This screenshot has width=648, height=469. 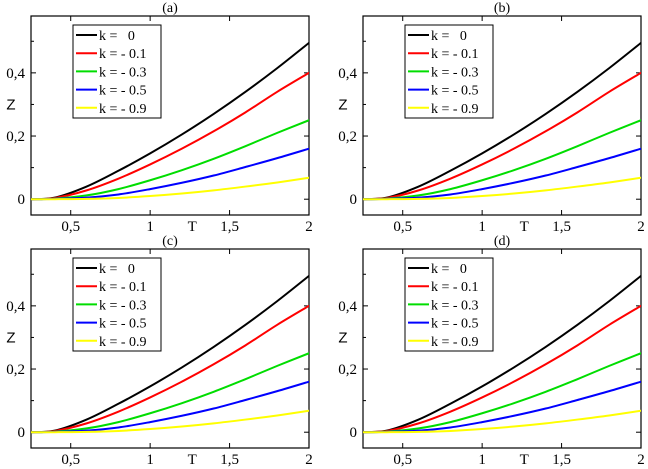 I want to click on panel-label: (a), so click(x=170, y=8).